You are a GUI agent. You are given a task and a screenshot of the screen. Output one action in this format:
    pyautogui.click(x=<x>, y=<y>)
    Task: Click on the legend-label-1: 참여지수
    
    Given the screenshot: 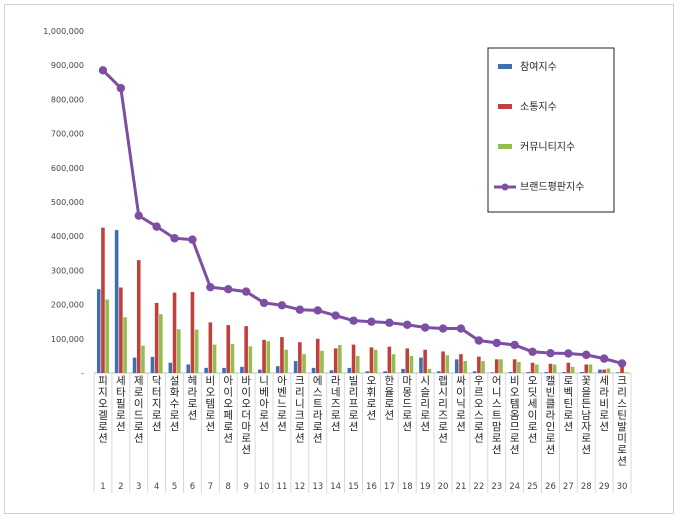 What is the action you would take?
    pyautogui.click(x=538, y=67)
    